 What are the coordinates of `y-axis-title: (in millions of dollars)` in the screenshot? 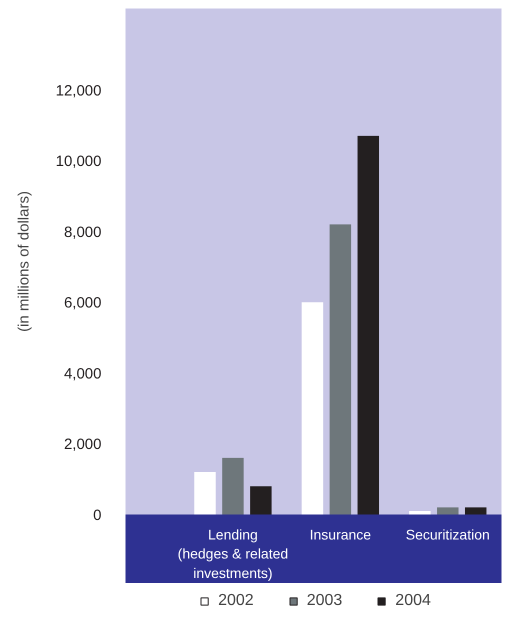 It's located at (24, 261).